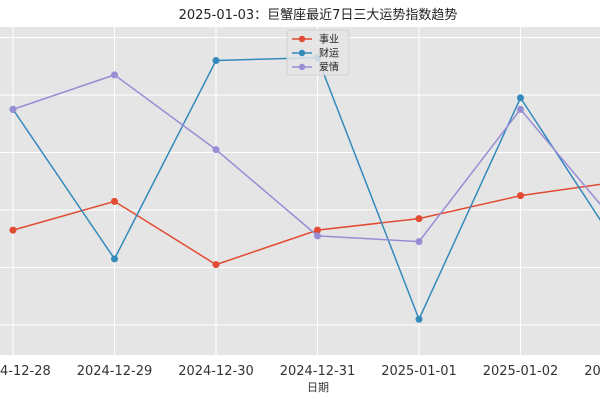 Image resolution: width=600 pixels, height=400 pixels. I want to click on chart-title: 2025-01-03：巨蟹座最近7日三大运势指数趋势, so click(318, 15).